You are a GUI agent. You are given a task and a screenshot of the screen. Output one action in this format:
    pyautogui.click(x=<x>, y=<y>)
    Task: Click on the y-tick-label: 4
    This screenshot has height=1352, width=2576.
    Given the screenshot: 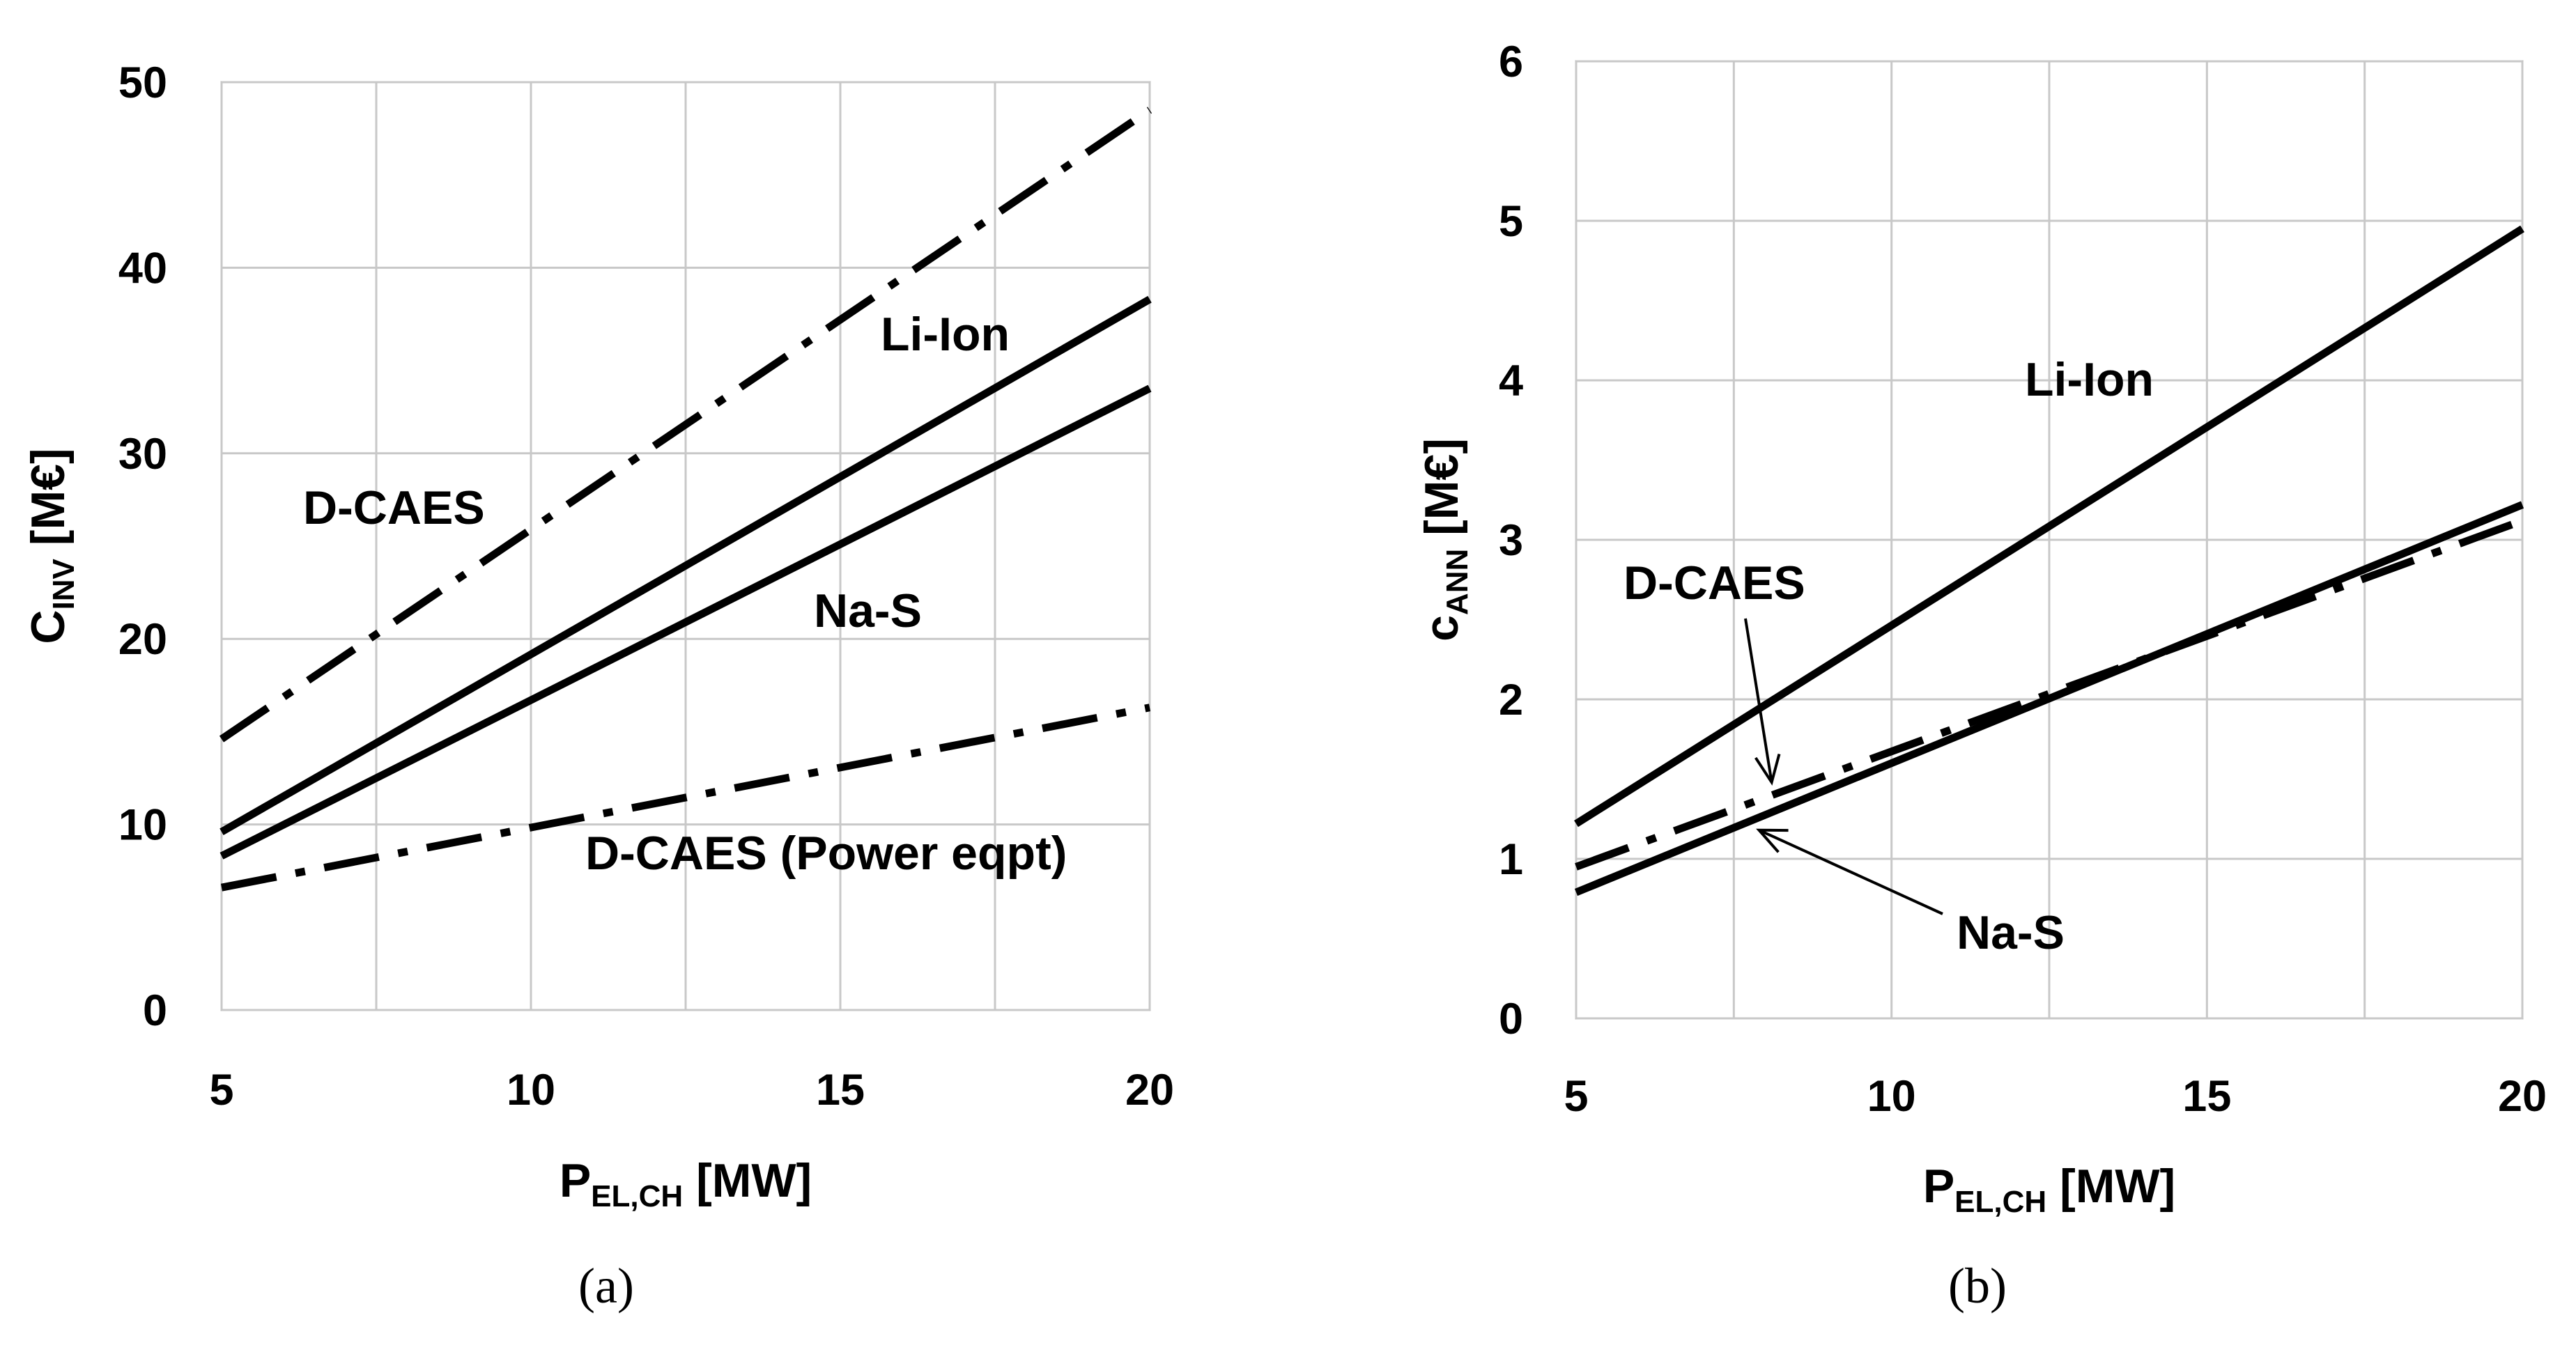 What is the action you would take?
    pyautogui.click(x=1511, y=381)
    